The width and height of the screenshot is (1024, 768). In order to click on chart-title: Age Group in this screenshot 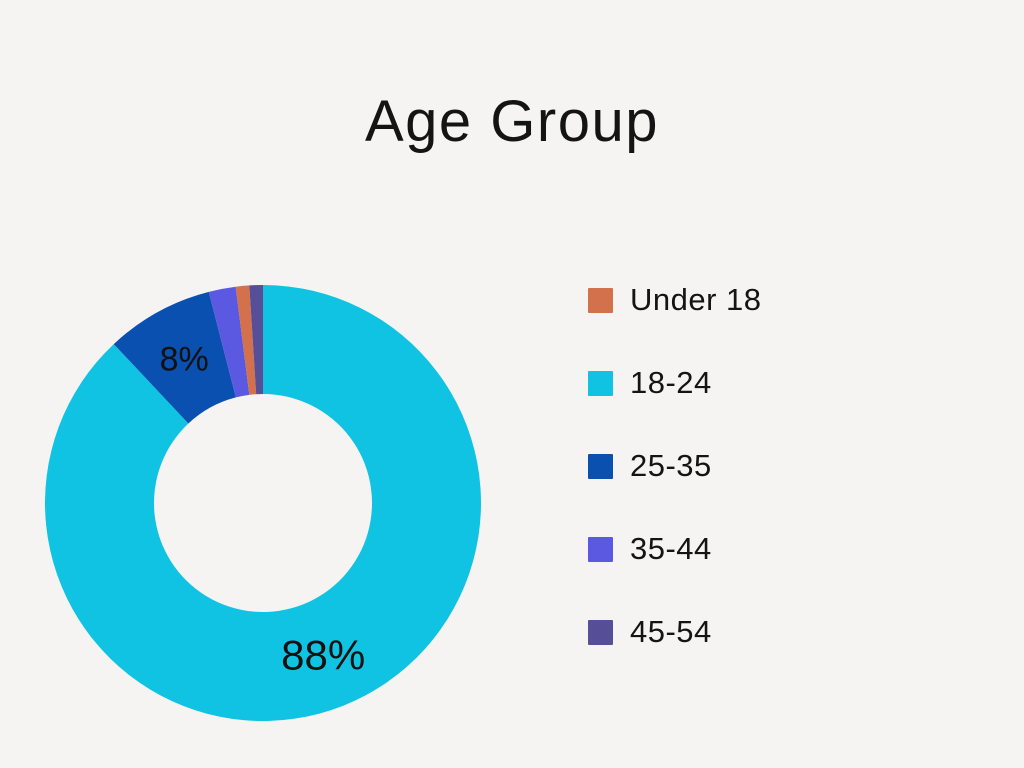, I will do `click(511, 121)`.